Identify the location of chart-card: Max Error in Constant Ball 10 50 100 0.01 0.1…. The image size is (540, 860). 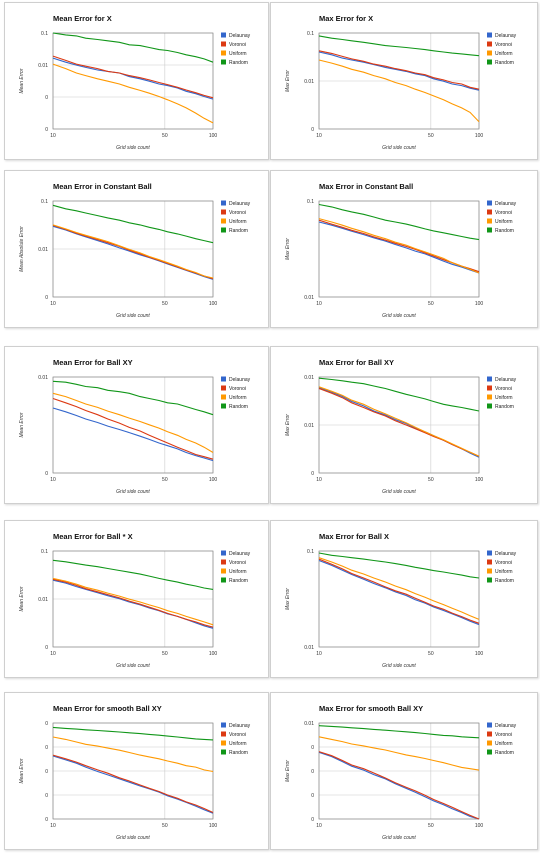
(404, 249).